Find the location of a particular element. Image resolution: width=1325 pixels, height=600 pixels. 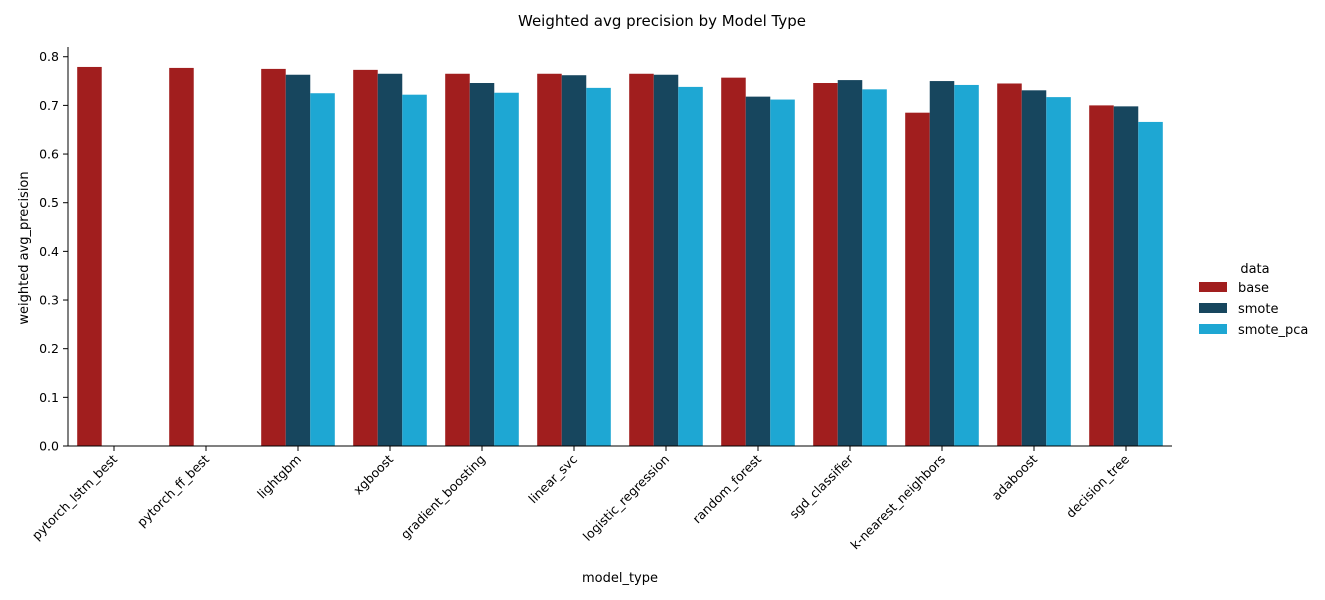

bar-base-adaboost is located at coordinates (1009, 265).